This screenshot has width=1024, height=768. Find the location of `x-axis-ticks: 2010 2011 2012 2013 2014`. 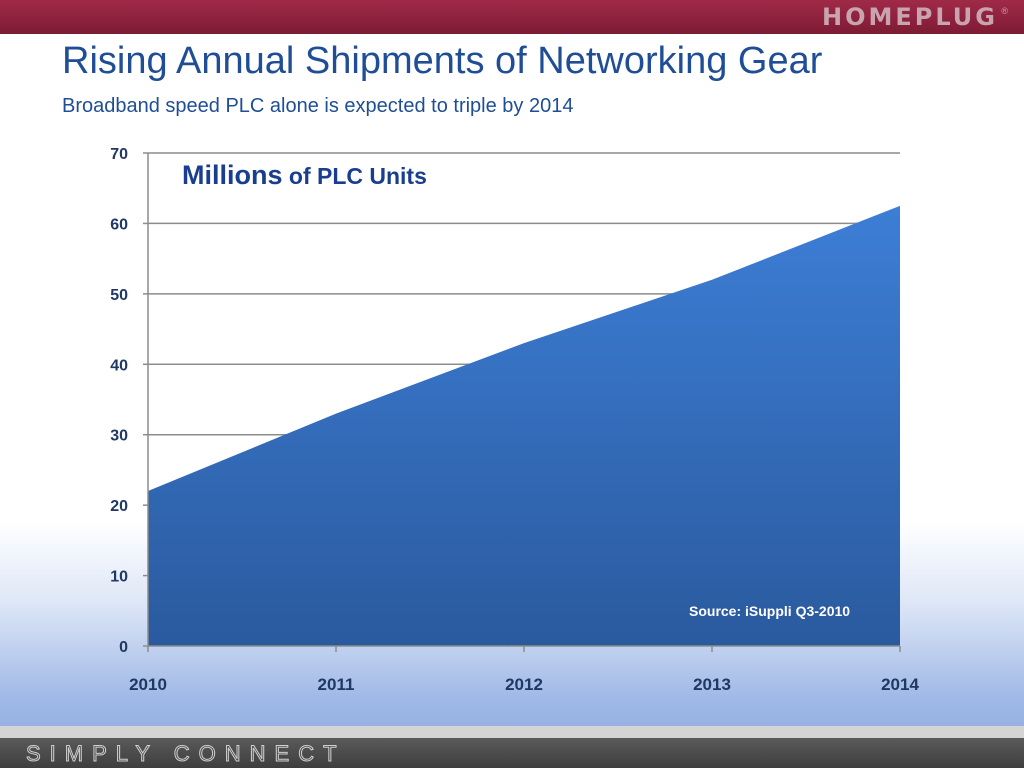

x-axis-ticks: 2010 2011 2012 2013 2014 is located at coordinates (524, 670).